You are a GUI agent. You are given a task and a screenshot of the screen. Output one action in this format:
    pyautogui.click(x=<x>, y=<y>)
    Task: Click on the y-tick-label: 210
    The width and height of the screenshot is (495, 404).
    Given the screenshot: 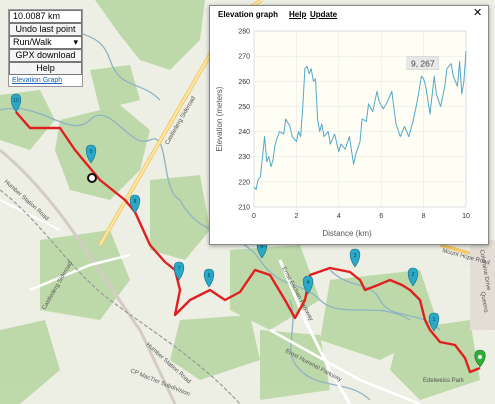 What is the action you would take?
    pyautogui.click(x=244, y=208)
    